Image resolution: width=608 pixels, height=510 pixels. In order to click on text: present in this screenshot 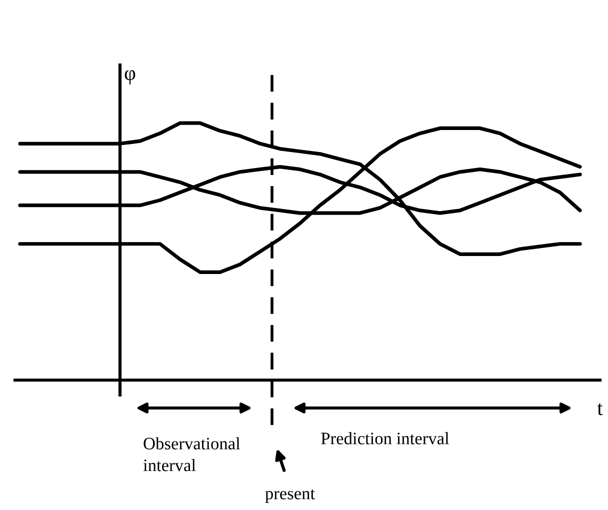, I will do `click(290, 496)`.